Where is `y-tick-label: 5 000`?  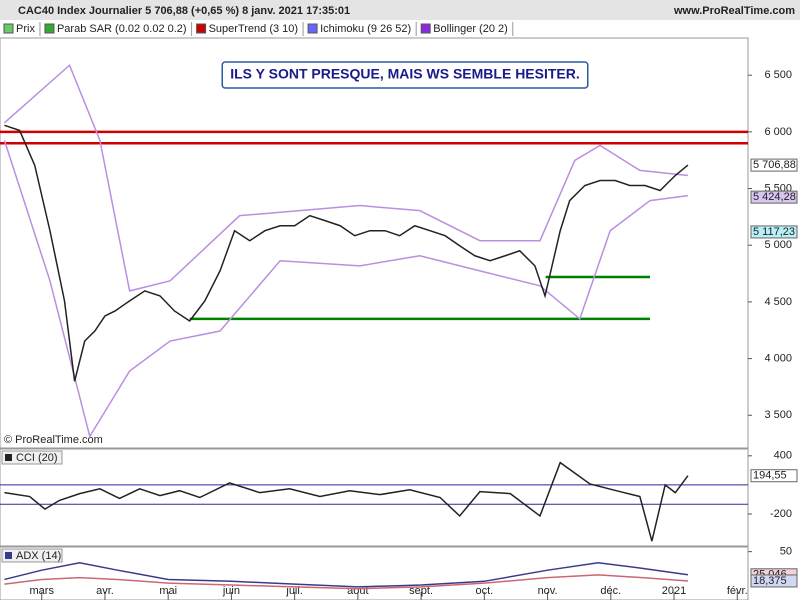 y-tick-label: 5 000 is located at coordinates (778, 245).